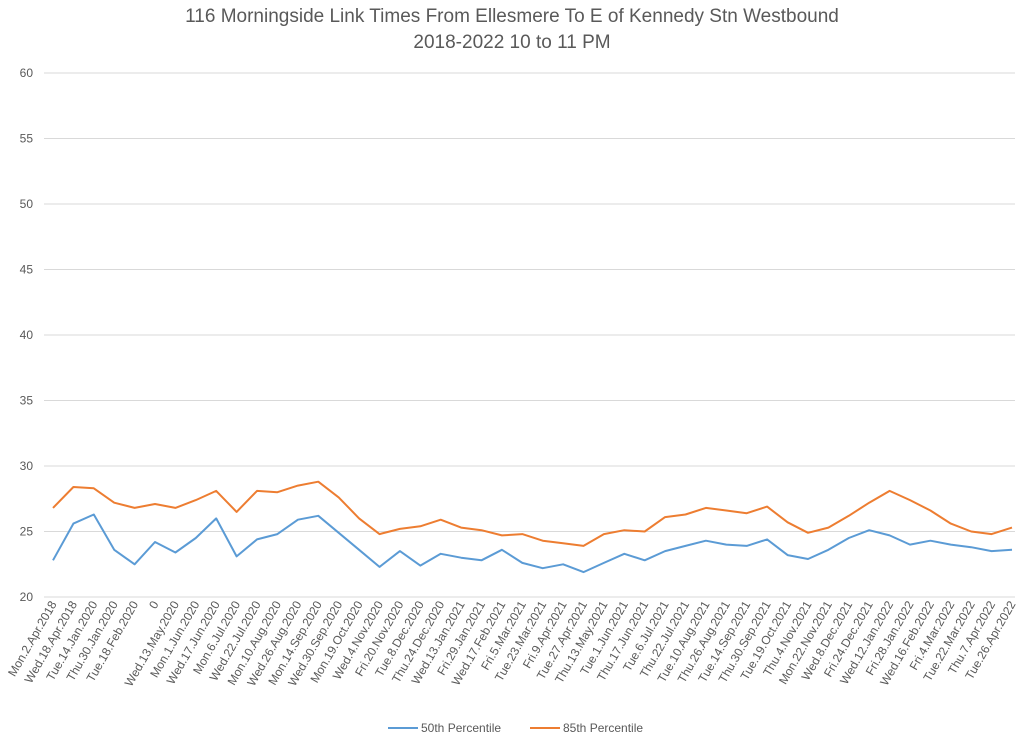 The height and width of the screenshot is (740, 1024). I want to click on y-tick-label: 50, so click(27, 204).